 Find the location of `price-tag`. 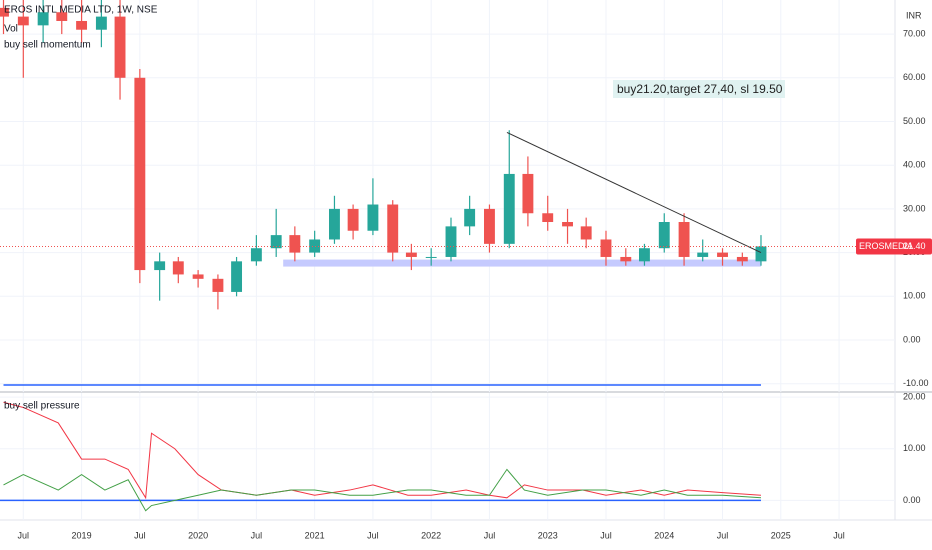

price-tag is located at coordinates (894, 246).